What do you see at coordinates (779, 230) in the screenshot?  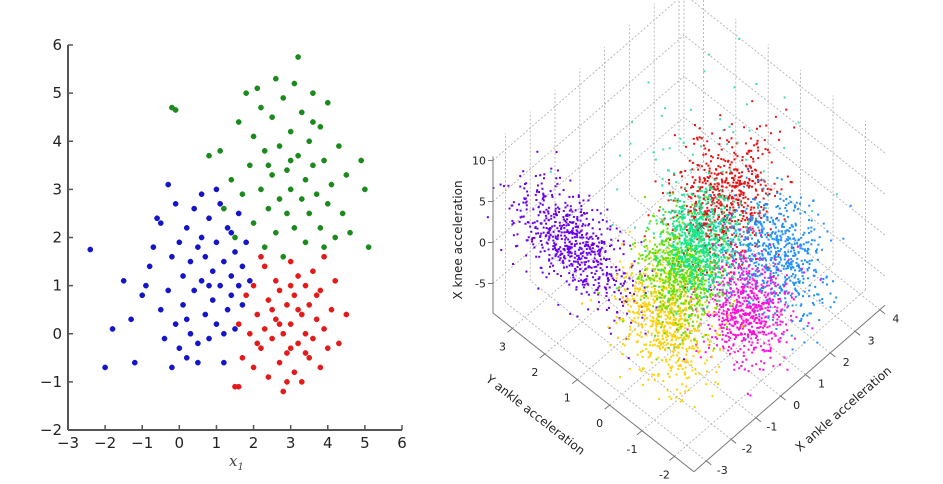 I see `grid-line` at bounding box center [779, 230].